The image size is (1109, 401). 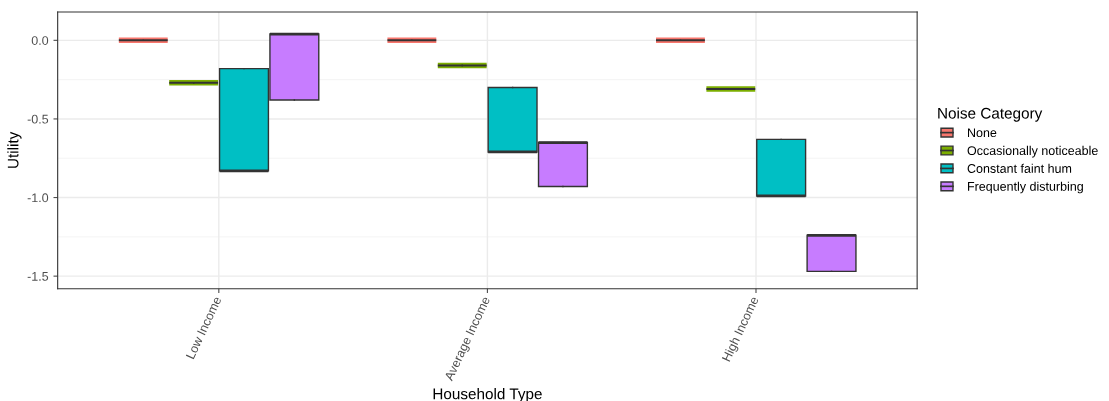 I want to click on legend-label: Frequently disturbing, so click(x=1025, y=187).